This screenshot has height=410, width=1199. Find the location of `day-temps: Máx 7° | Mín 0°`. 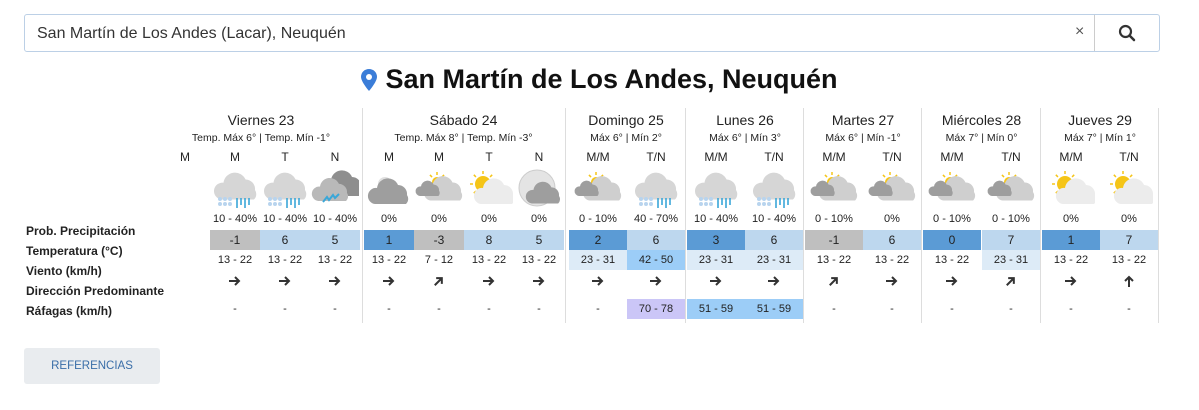

day-temps: Máx 7° | Mín 0° is located at coordinates (981, 138).